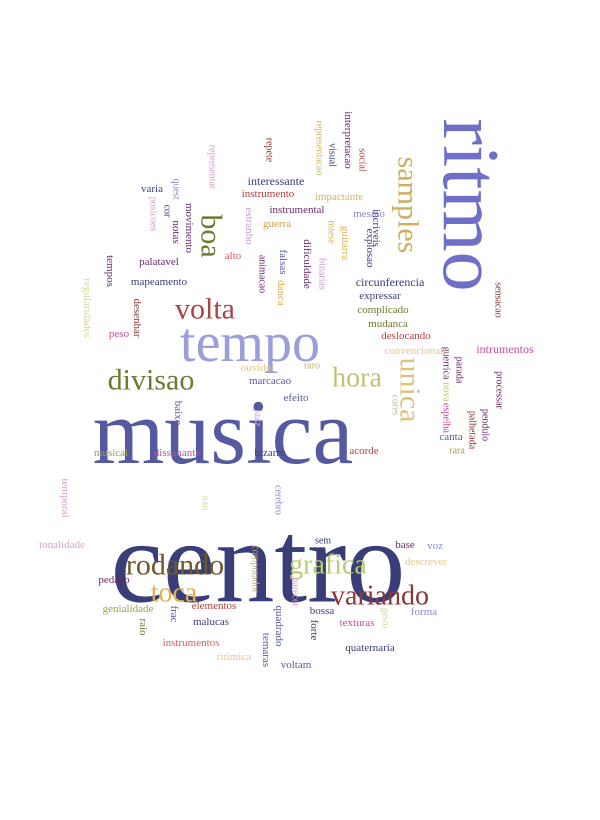  What do you see at coordinates (176, 188) in the screenshot?
I see `word-quest: quest` at bounding box center [176, 188].